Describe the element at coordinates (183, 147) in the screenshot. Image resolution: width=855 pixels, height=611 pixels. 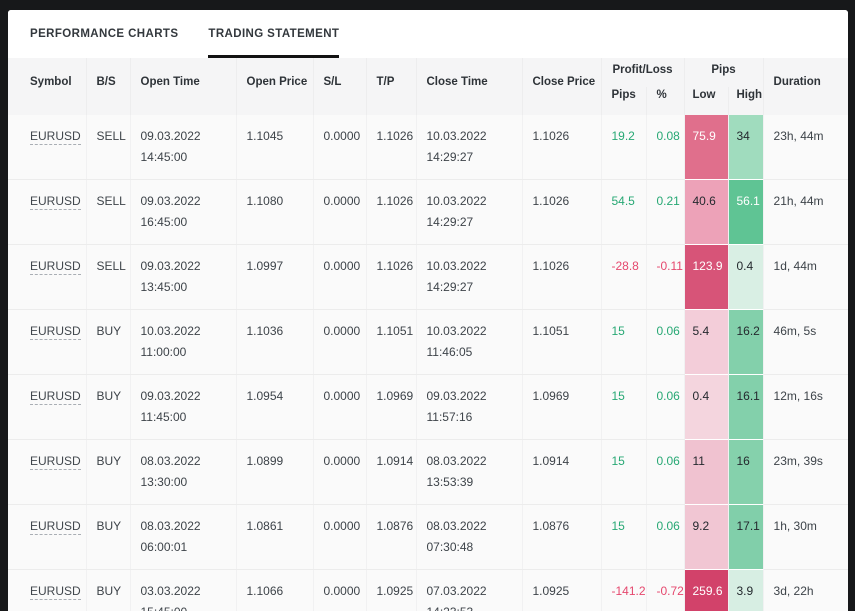
I see `cell-open-time: 09.03.2022 14:45:00` at that location.